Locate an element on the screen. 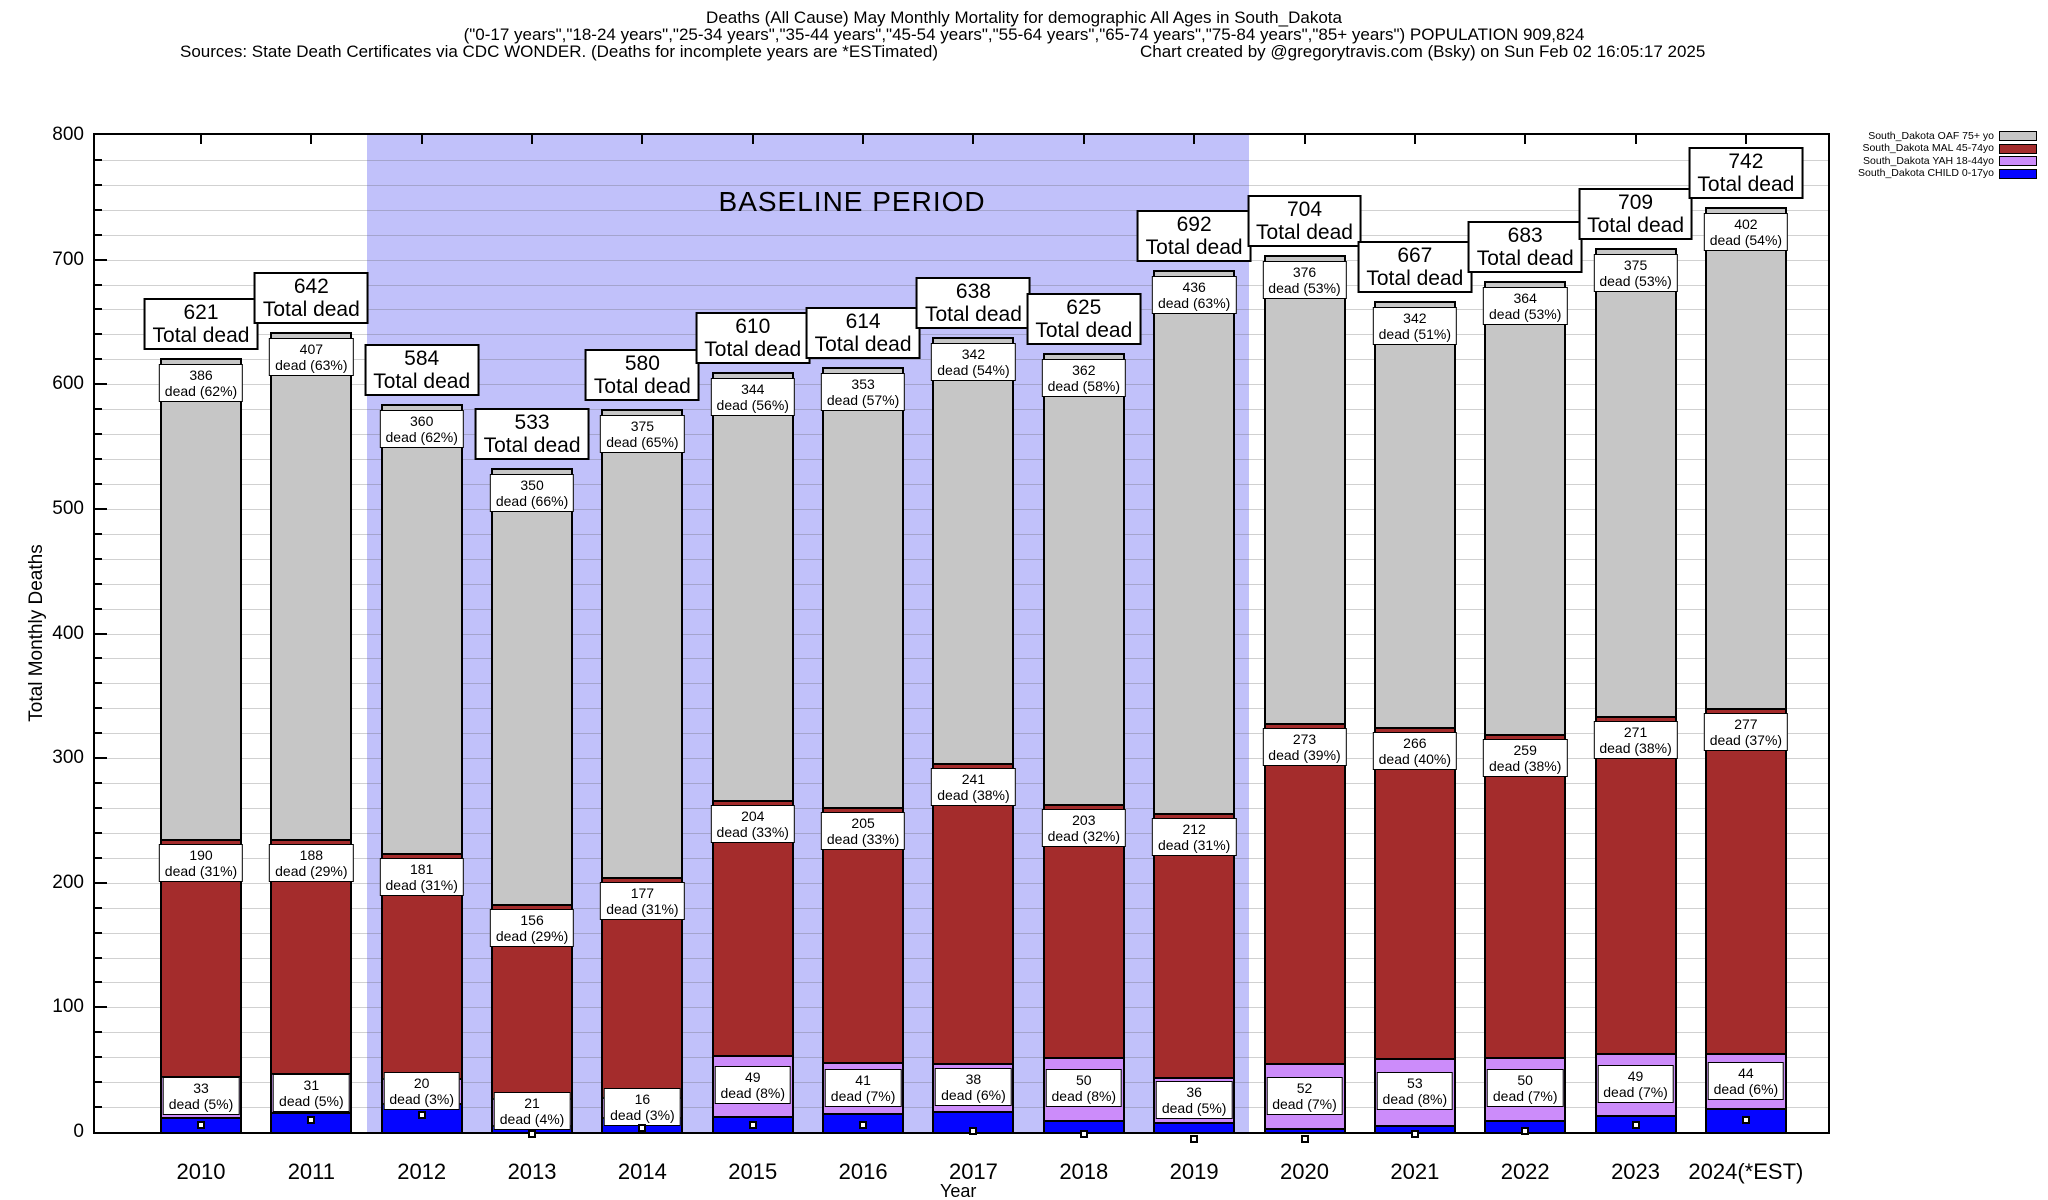  yah-segment-label: 53 dead (8%) is located at coordinates (1415, 1091).